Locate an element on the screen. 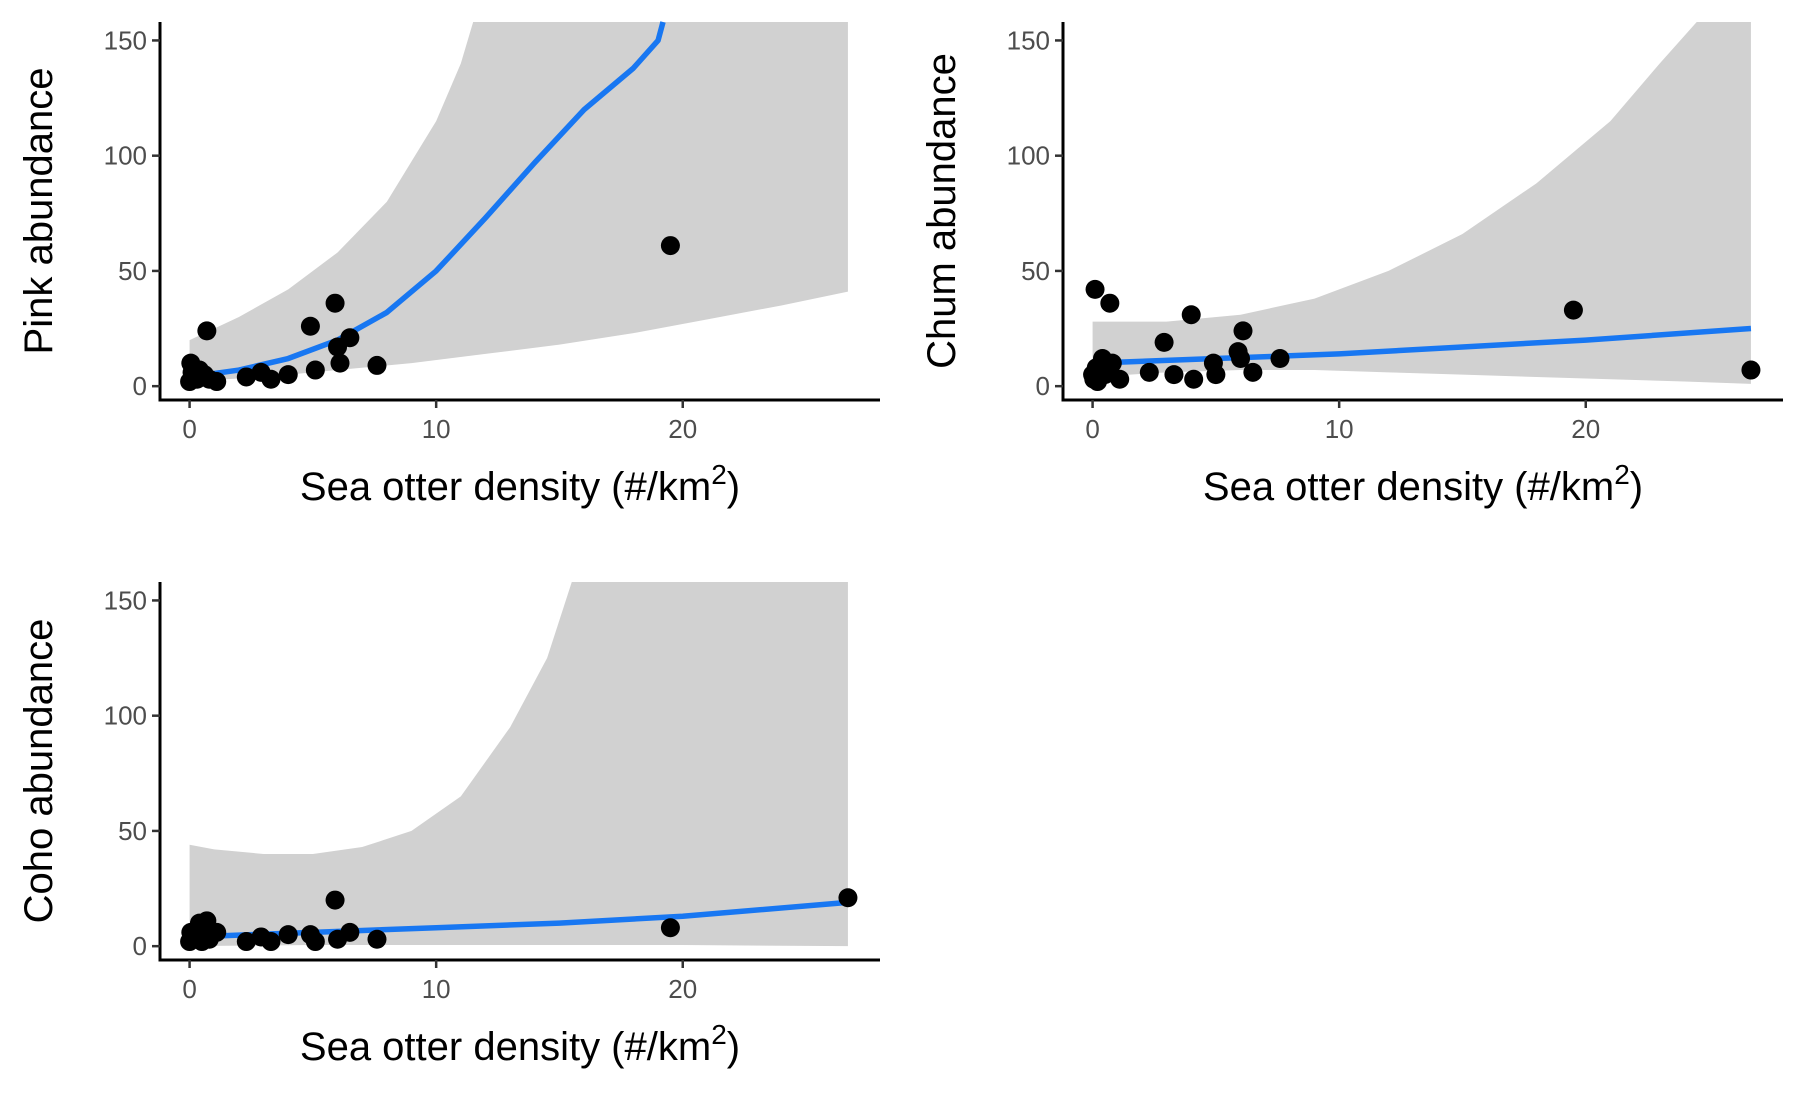 Image resolution: width=1800 pixels, height=1113 pixels. y-axis-title: Pink abundance is located at coordinates (39, 211).